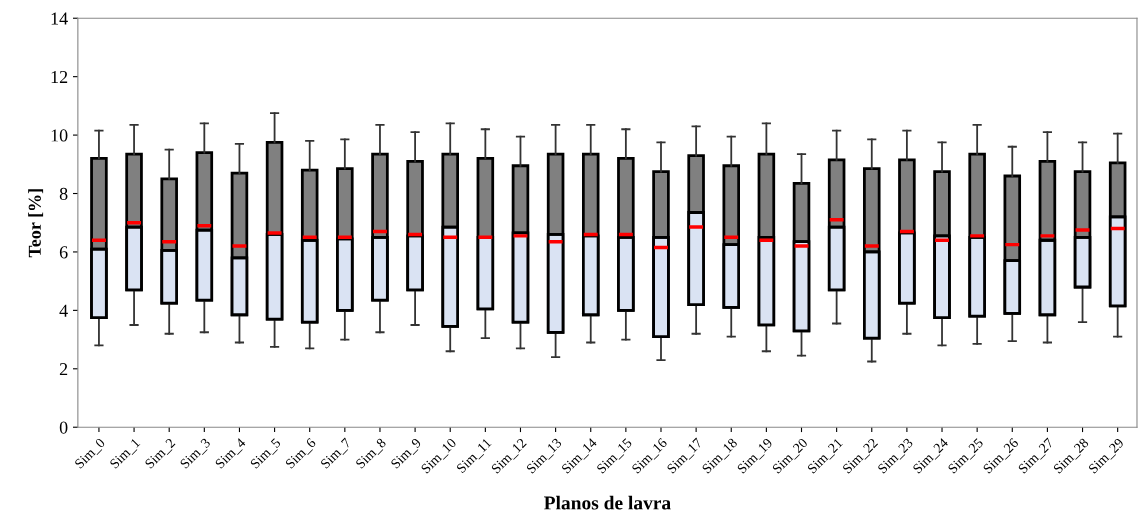  Describe the element at coordinates (63, 369) in the screenshot. I see `y-tick-label: 2` at that location.